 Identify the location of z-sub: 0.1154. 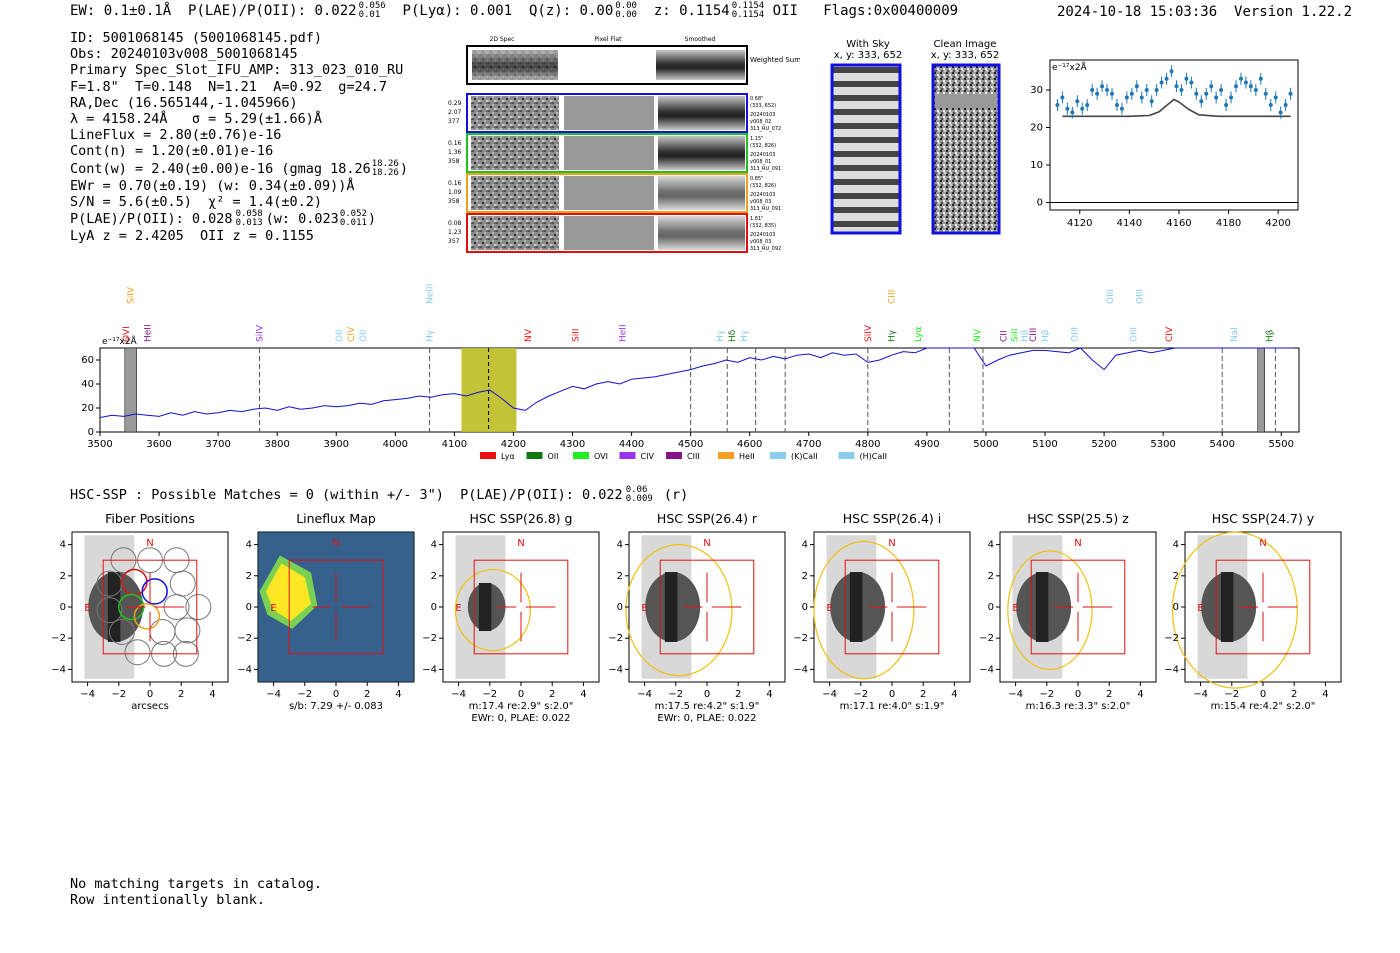
(748, 15).